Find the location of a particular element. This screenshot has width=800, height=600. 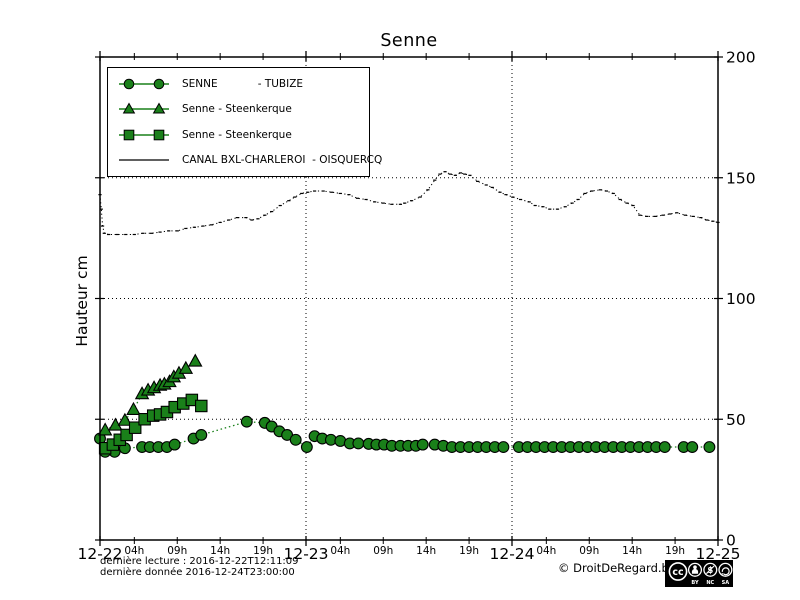

series-steenkerque-square is located at coordinates (153, 424).